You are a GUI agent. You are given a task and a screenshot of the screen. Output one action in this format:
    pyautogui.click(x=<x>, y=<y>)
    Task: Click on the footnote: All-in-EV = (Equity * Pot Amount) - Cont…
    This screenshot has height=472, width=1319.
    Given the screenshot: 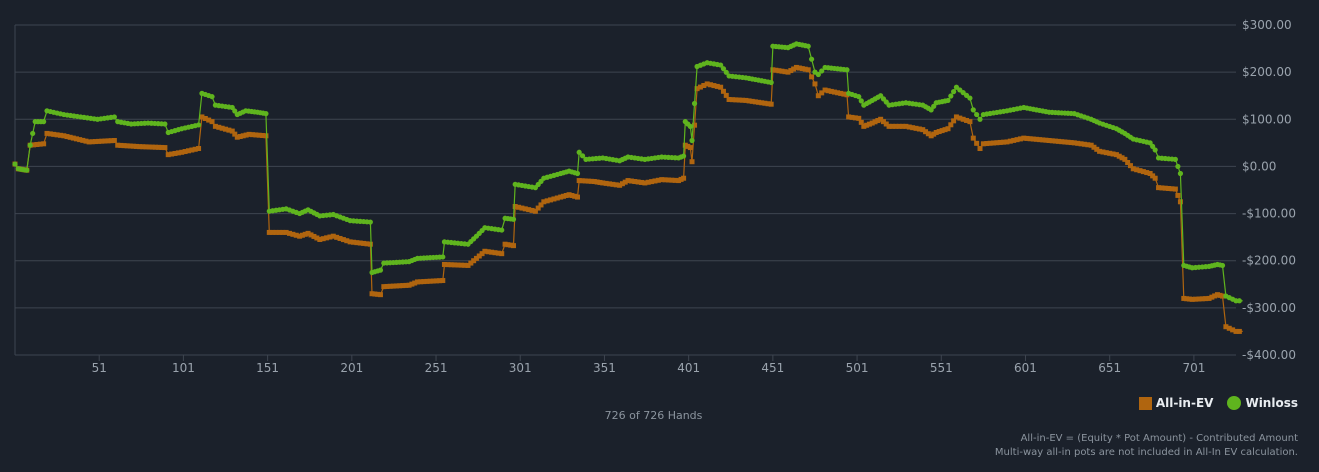 What is the action you would take?
    pyautogui.click(x=1146, y=446)
    